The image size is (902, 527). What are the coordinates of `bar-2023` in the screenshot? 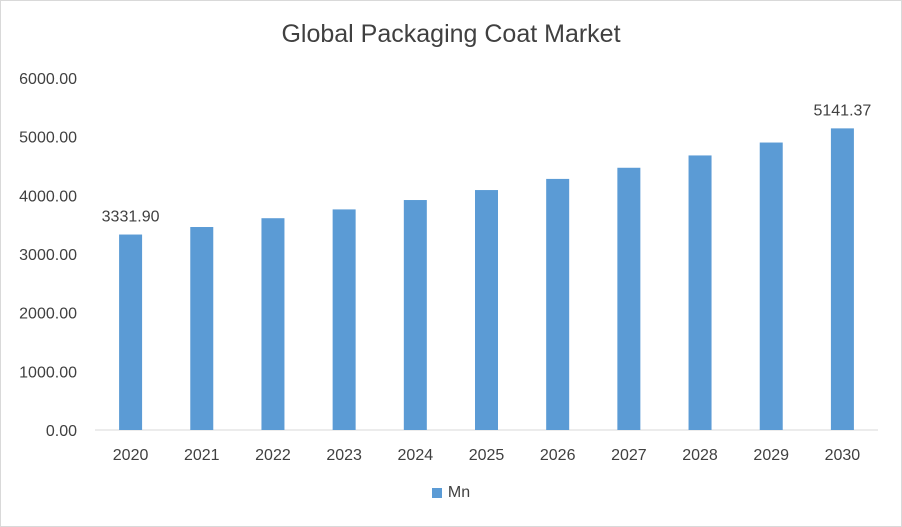 It's located at (344, 319).